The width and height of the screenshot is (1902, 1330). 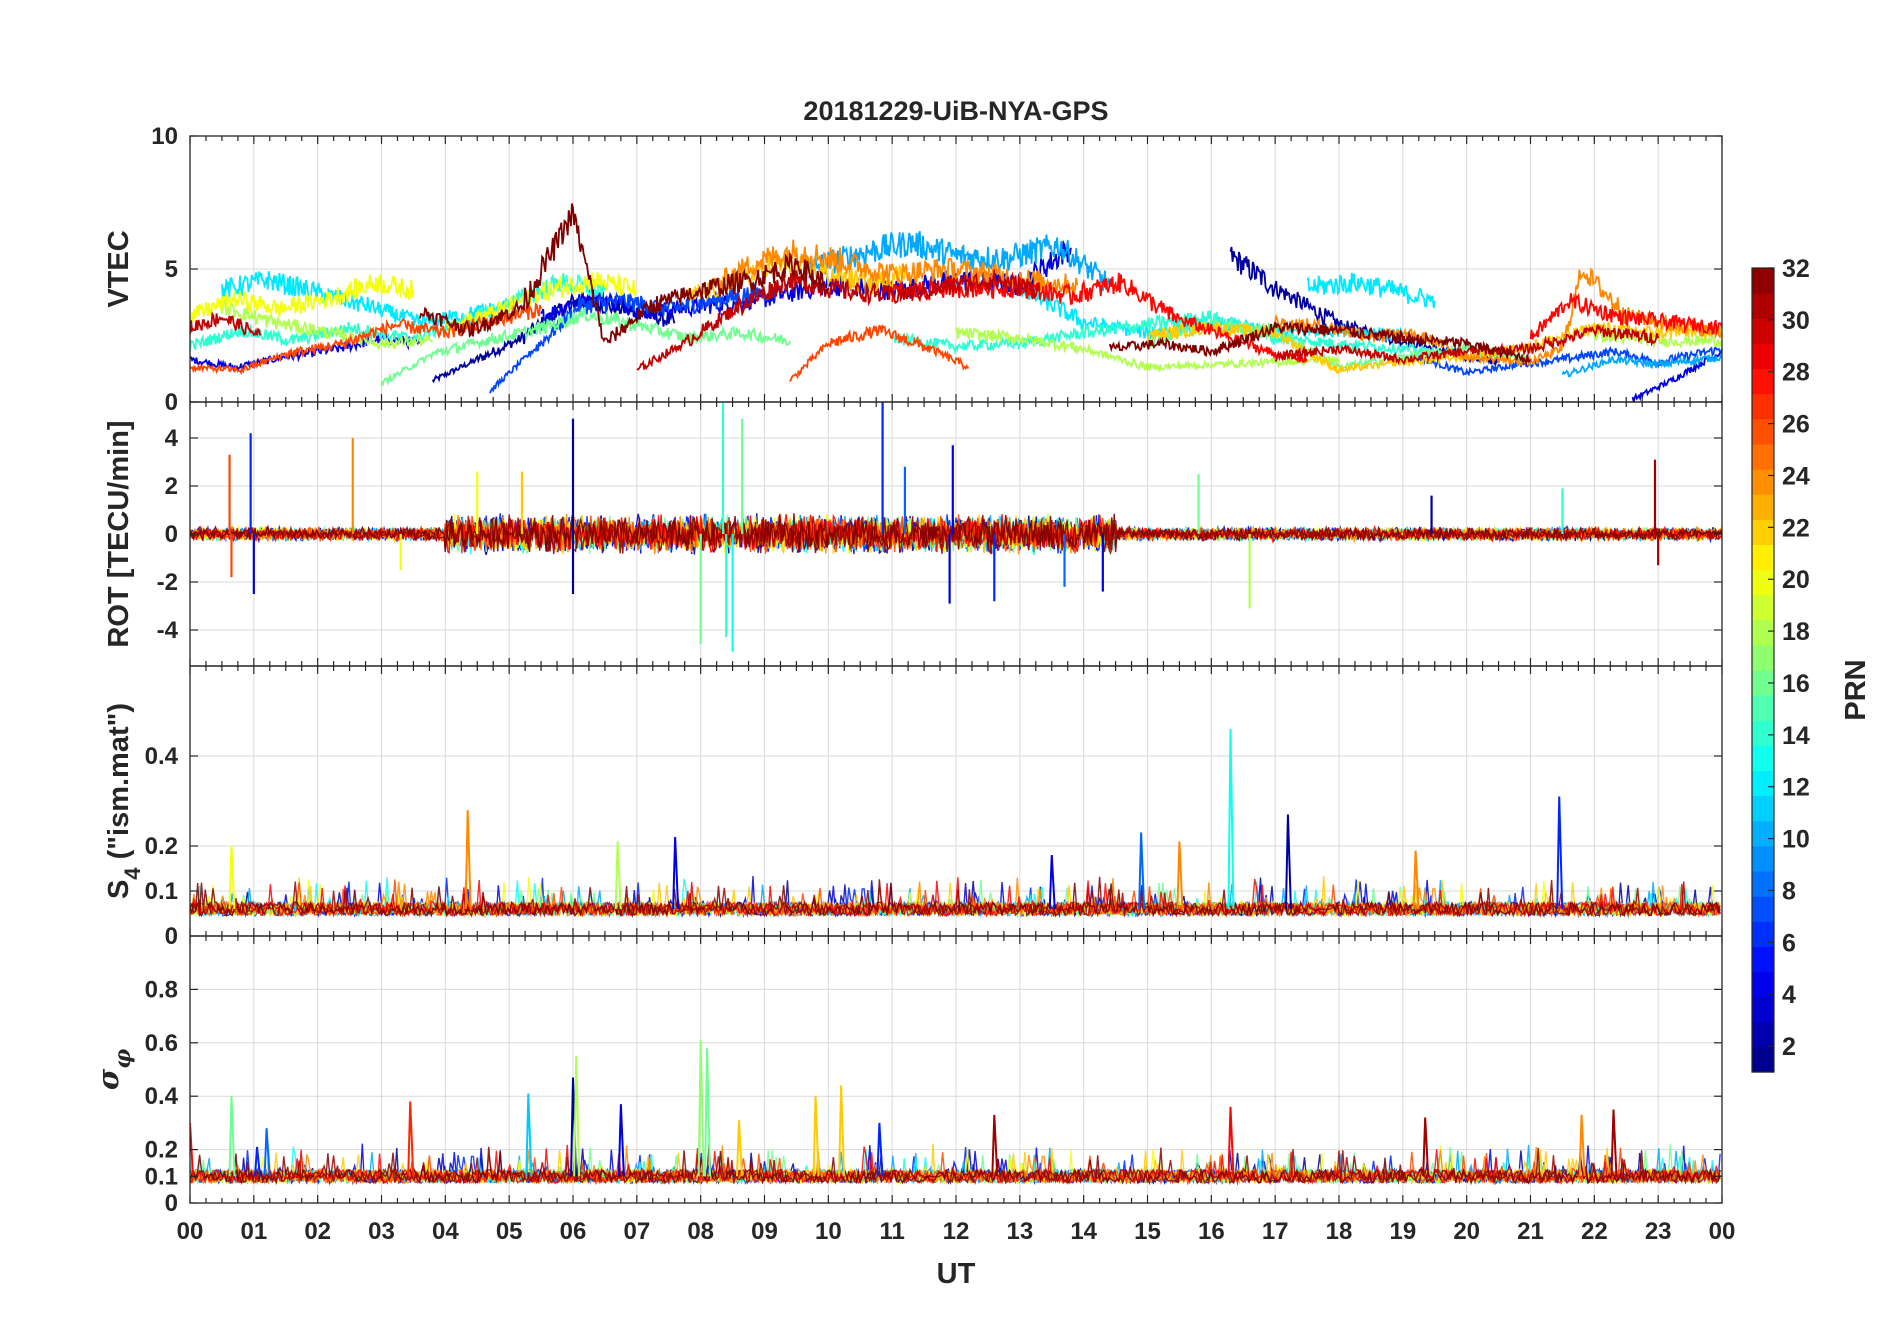 I want to click on ytick-label: -4, so click(x=168, y=630).